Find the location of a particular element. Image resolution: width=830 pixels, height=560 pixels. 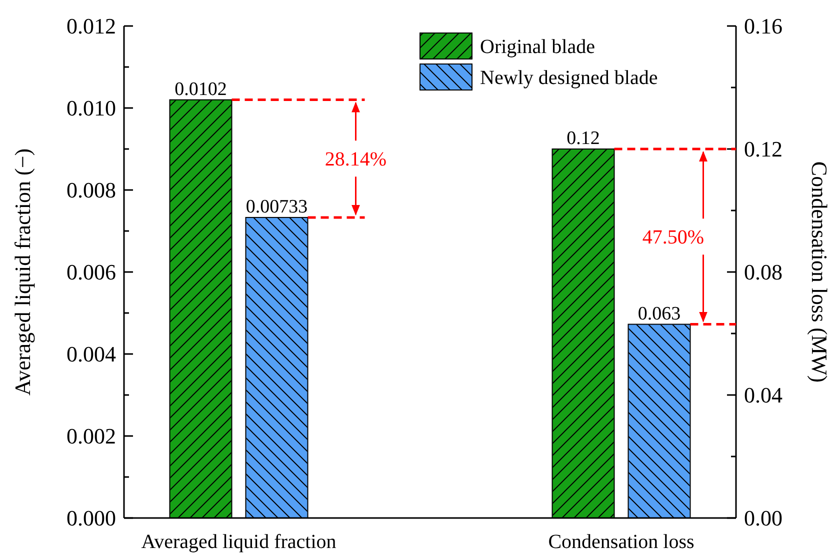

data-label: 0.063 is located at coordinates (659, 313).